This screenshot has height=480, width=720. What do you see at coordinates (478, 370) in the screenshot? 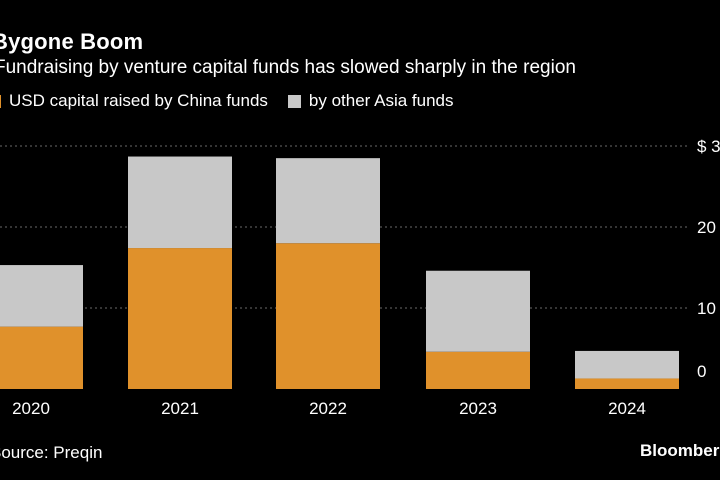
I see `bar-china-2023` at bounding box center [478, 370].